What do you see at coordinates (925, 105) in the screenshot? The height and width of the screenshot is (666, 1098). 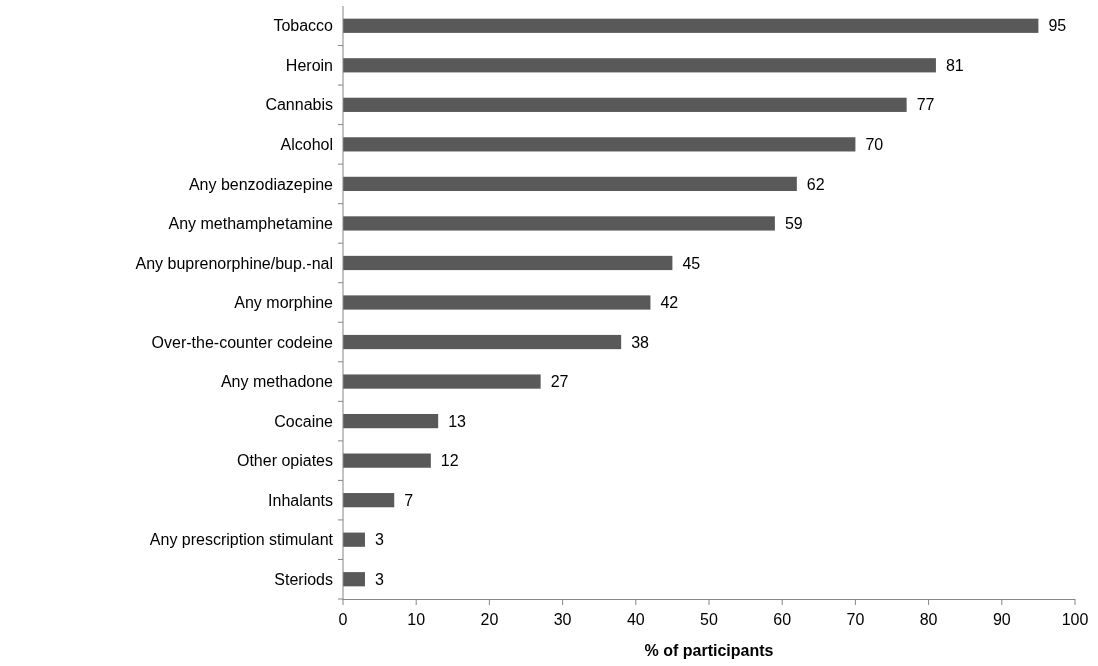 I see `data-label: 77` at bounding box center [925, 105].